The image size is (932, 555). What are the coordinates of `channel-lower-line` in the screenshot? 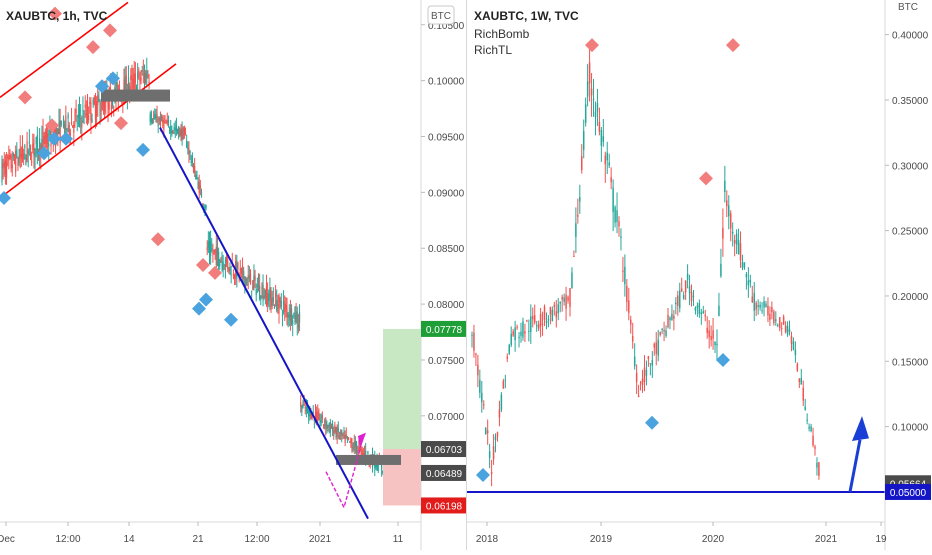 It's located at (88, 131).